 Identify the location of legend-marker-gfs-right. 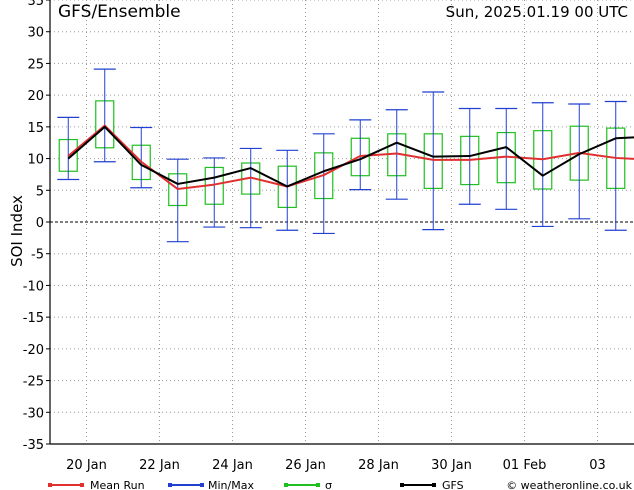
(434, 485).